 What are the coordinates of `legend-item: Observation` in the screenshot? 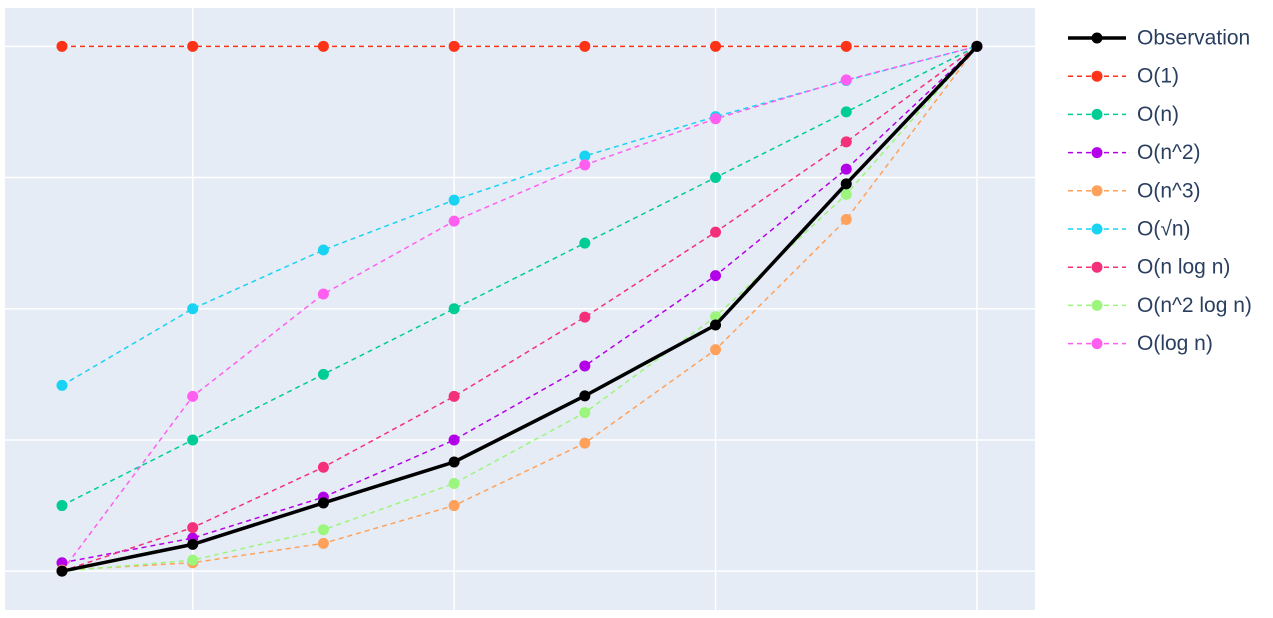 It's located at (1159, 38).